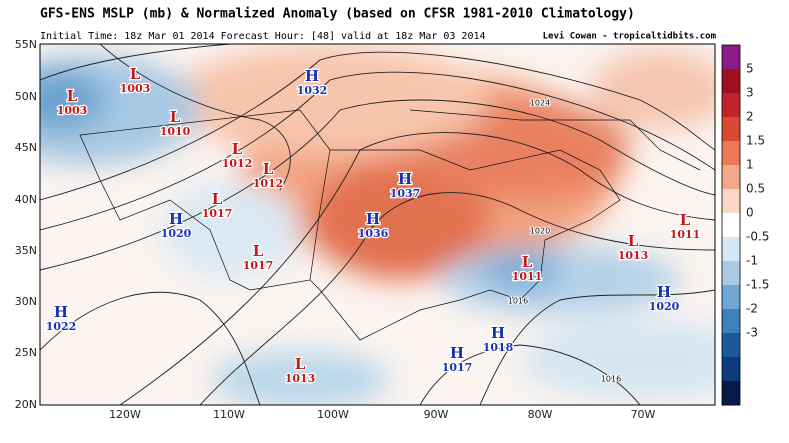 This screenshot has width=789, height=443. I want to click on center-pressure: 1036, so click(373, 233).